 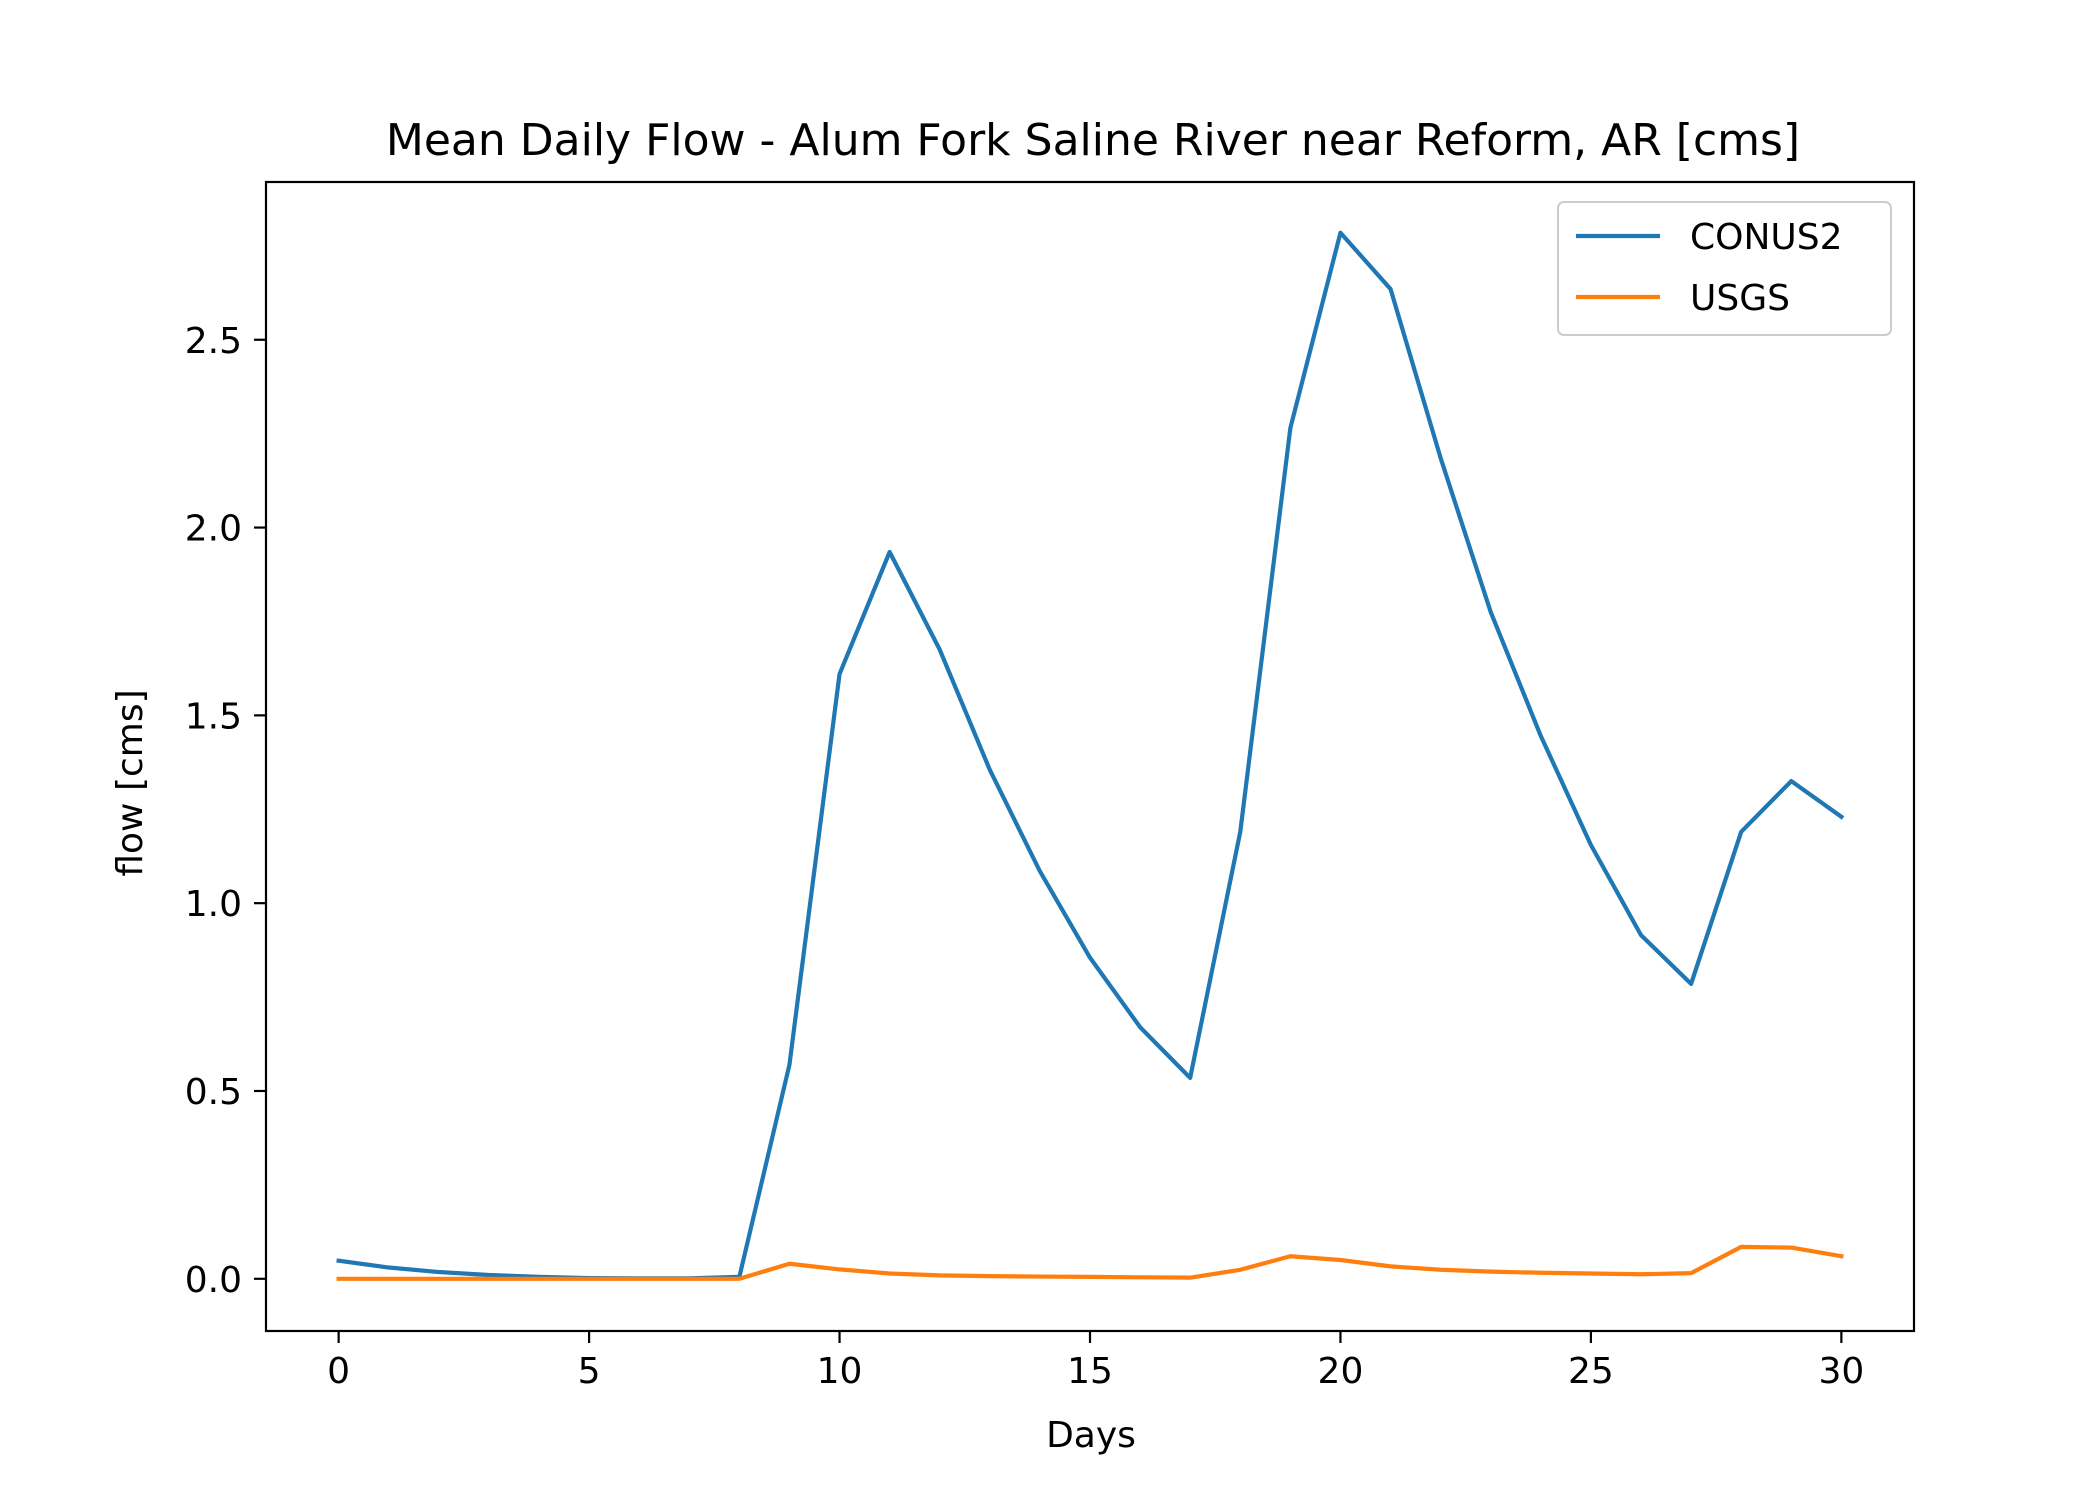 I want to click on series-line-usgs, so click(x=1090, y=1262).